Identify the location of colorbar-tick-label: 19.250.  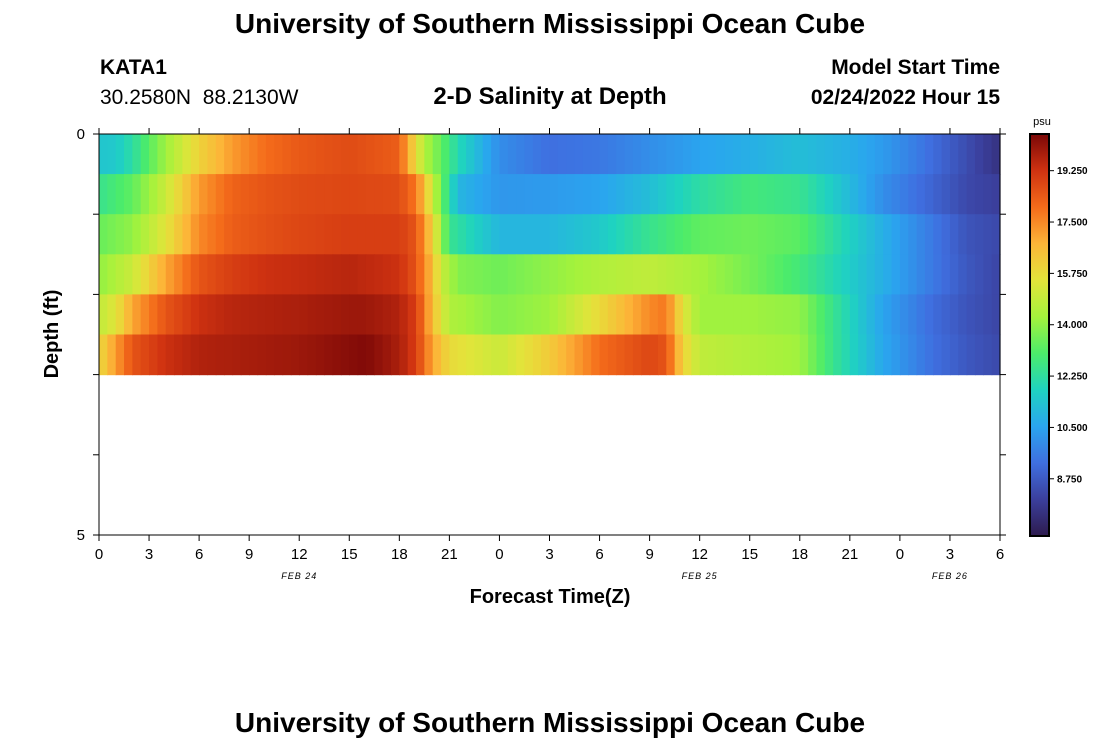
(1072, 171).